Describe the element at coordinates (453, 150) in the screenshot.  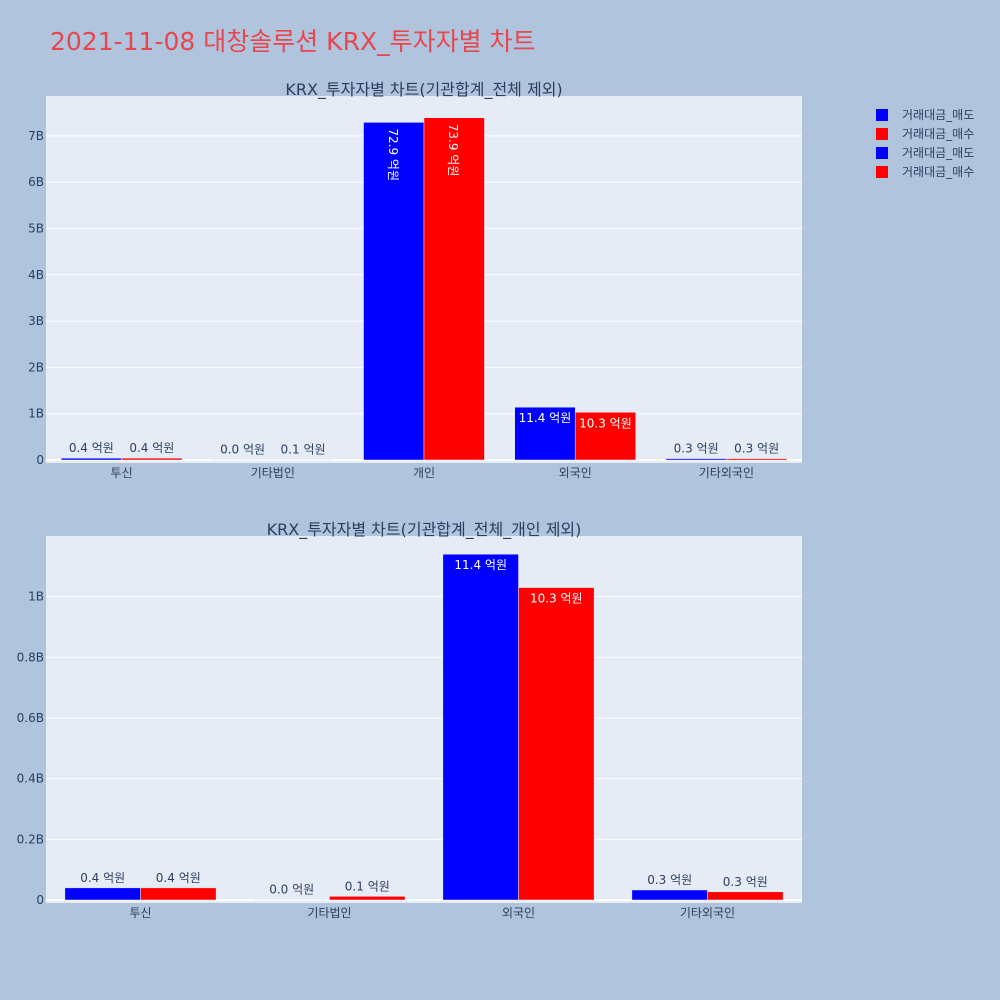
I see `data-label: 73.9 억원` at that location.